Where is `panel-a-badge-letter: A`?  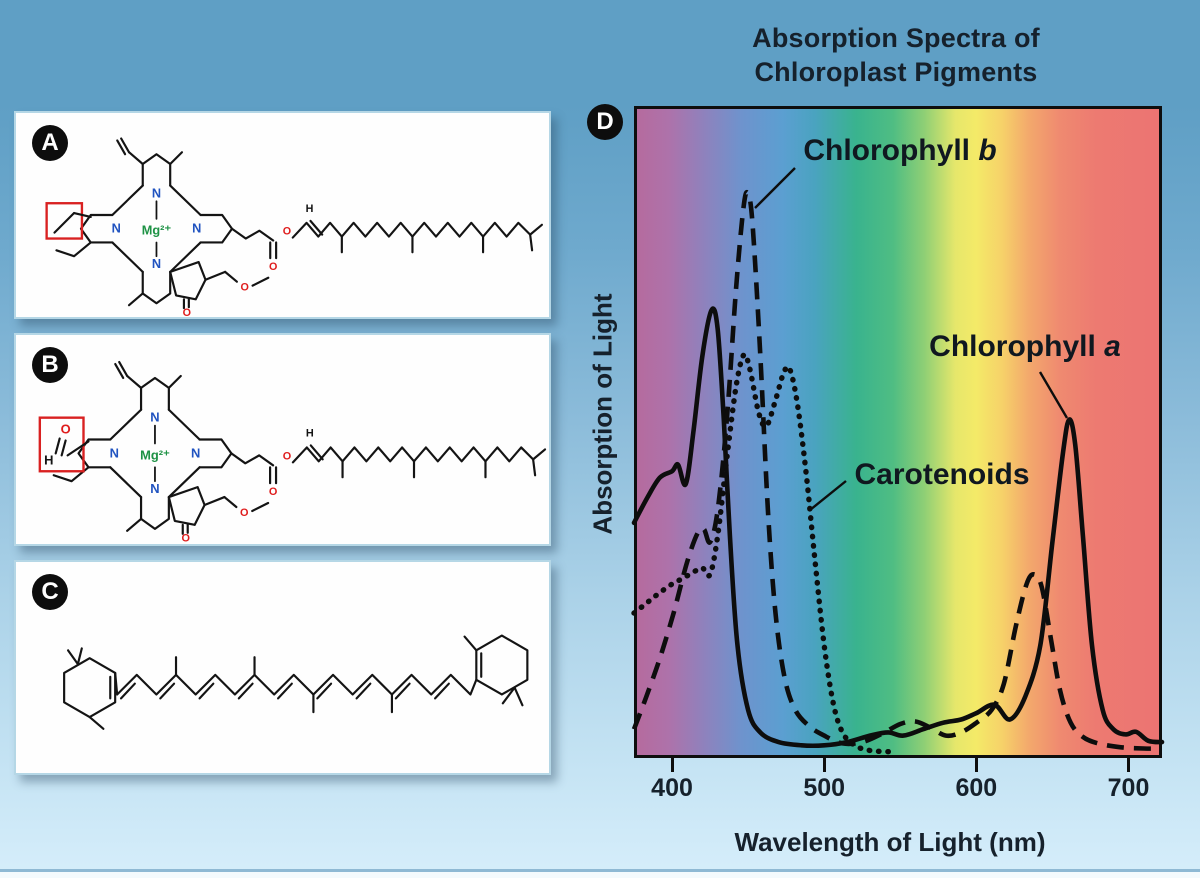 panel-a-badge-letter: A is located at coordinates (50, 142).